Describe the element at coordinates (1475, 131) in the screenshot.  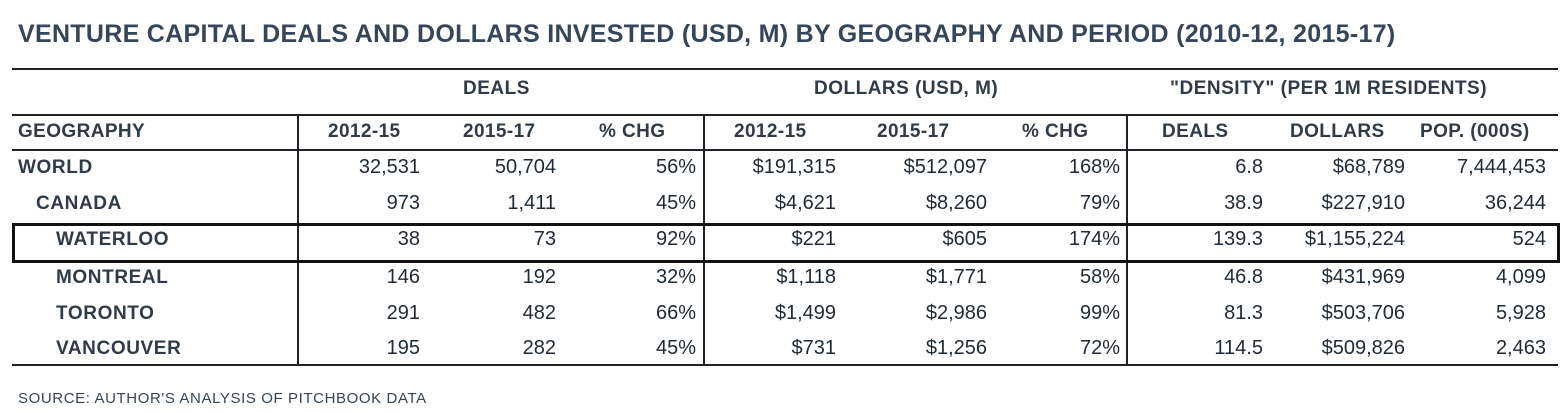
I see `column-header: POP. (000S)` at that location.